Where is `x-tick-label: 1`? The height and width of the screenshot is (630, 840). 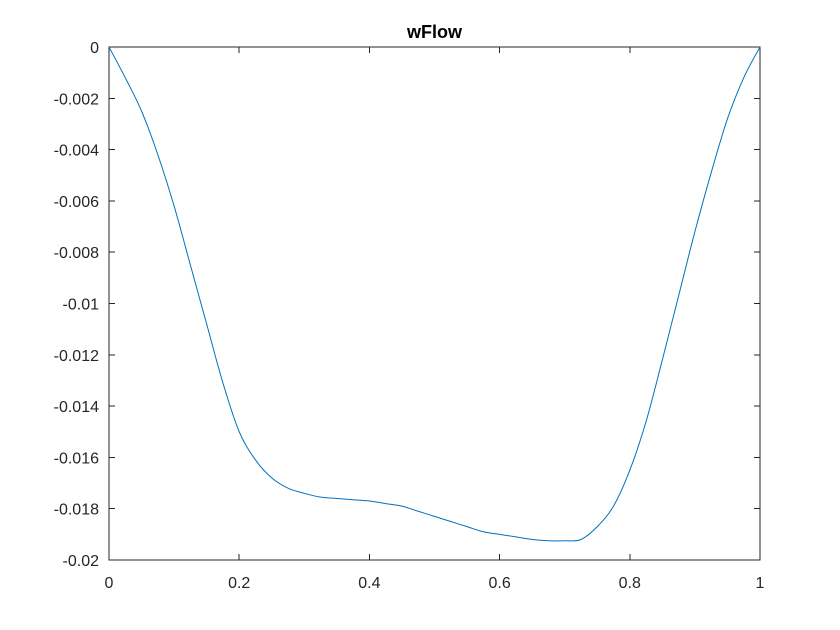
x-tick-label: 1 is located at coordinates (760, 583).